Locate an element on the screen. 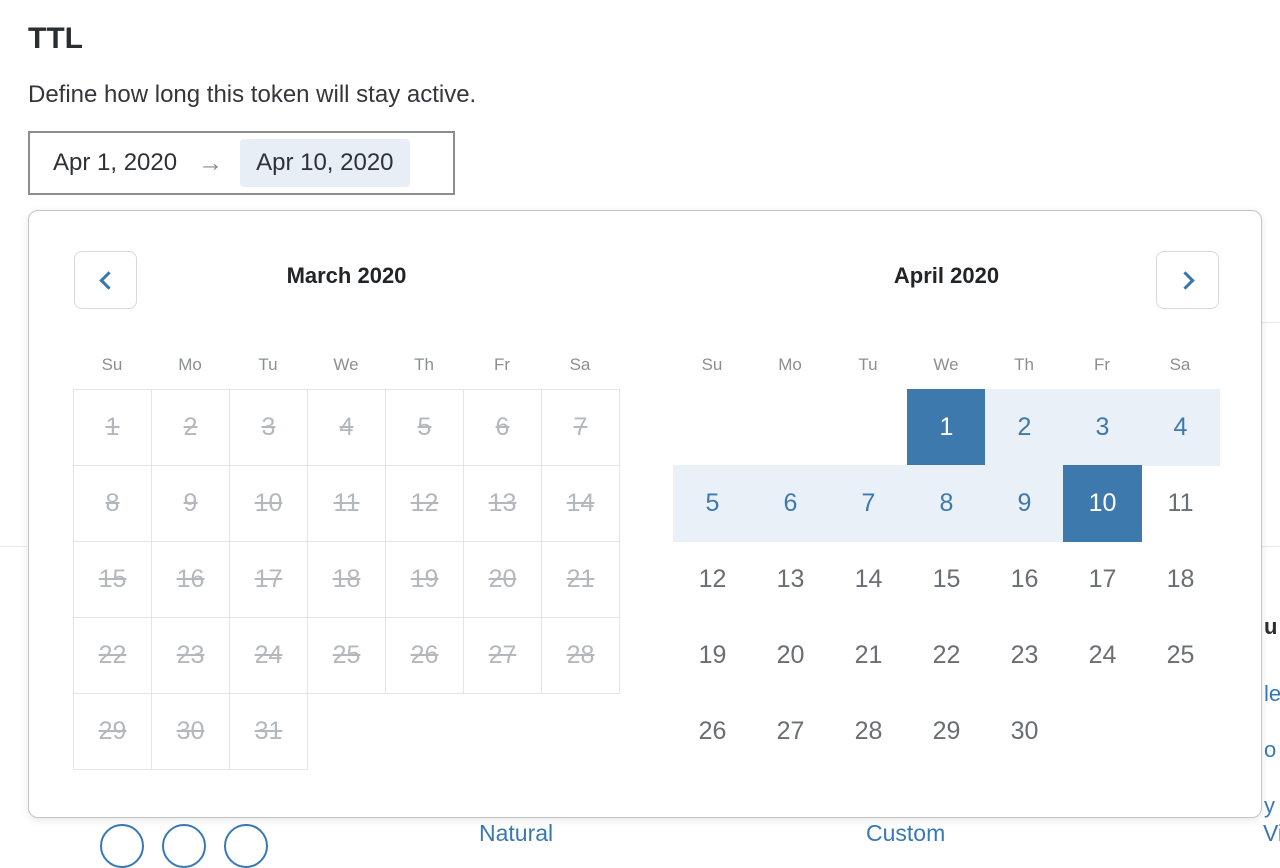 The width and height of the screenshot is (1280, 868). calendar-day-march-4: 4 is located at coordinates (346, 427).